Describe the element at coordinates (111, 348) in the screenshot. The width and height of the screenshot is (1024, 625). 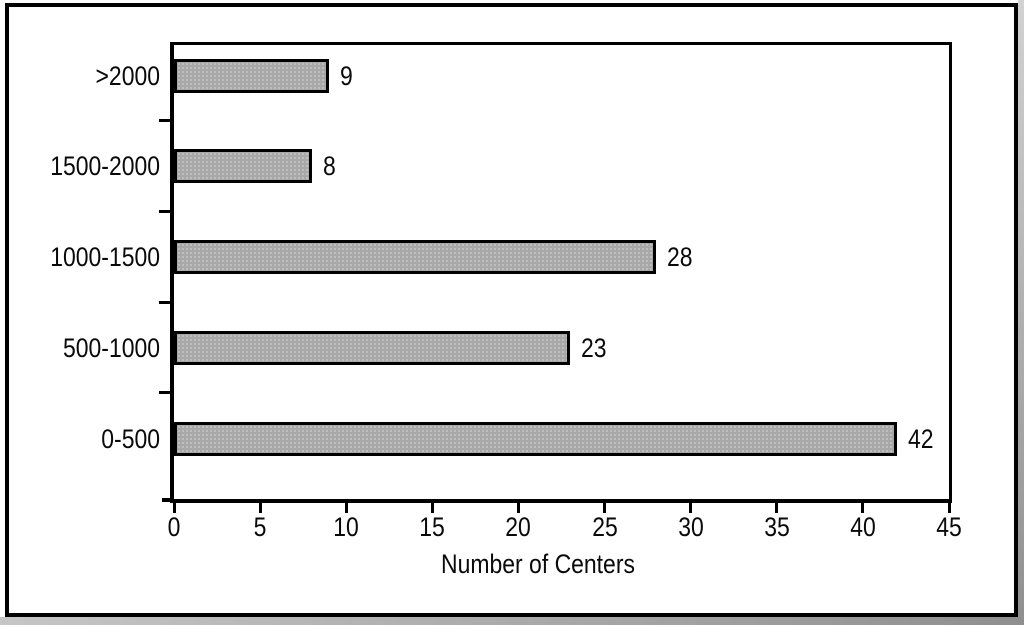
I see `y-category-label: 500-1000` at that location.